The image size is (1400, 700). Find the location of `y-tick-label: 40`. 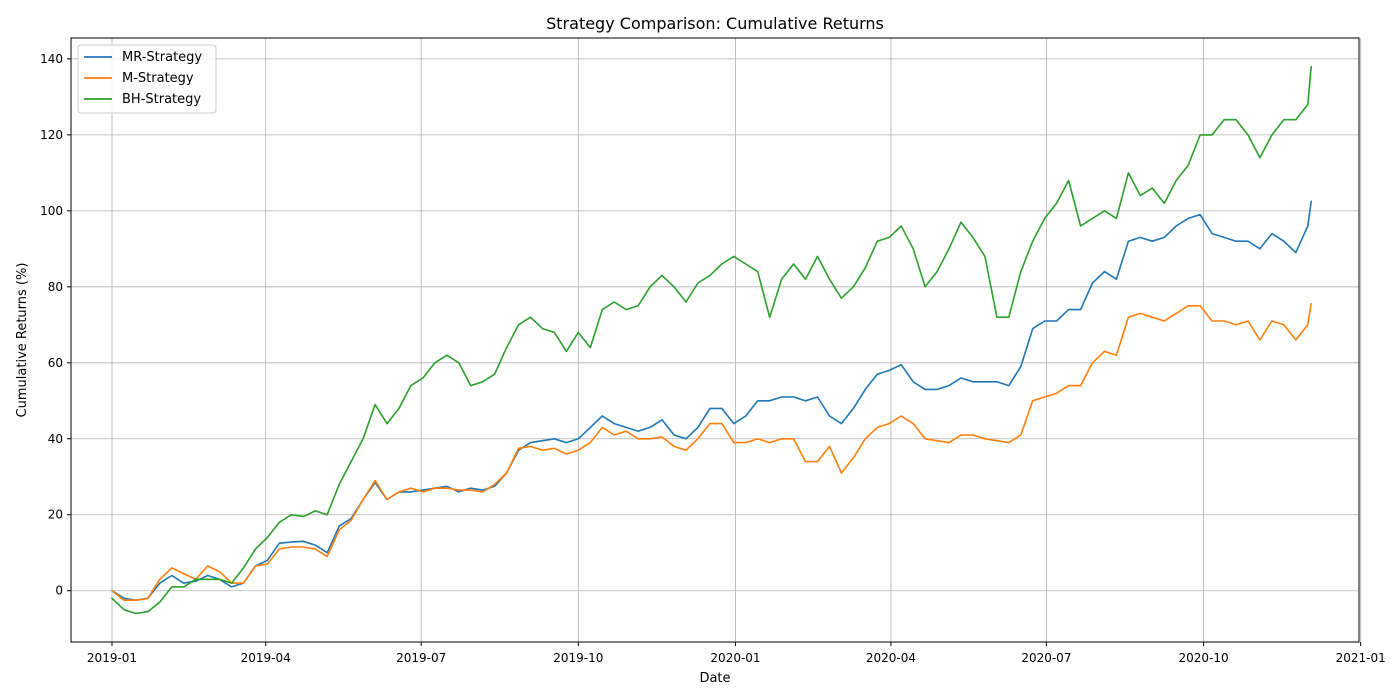

y-tick-label: 40 is located at coordinates (55, 439).